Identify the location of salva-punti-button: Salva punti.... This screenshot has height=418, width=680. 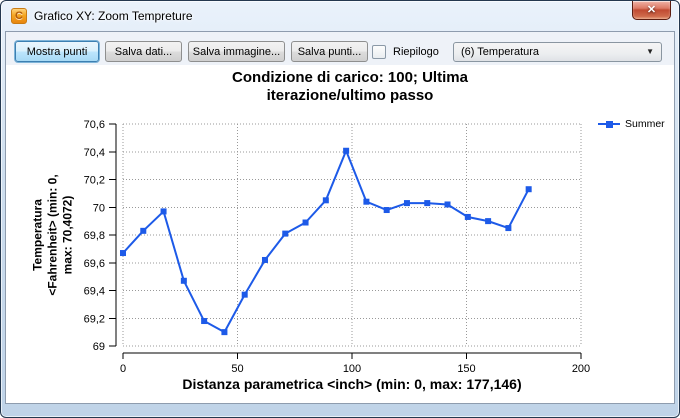
(329, 51).